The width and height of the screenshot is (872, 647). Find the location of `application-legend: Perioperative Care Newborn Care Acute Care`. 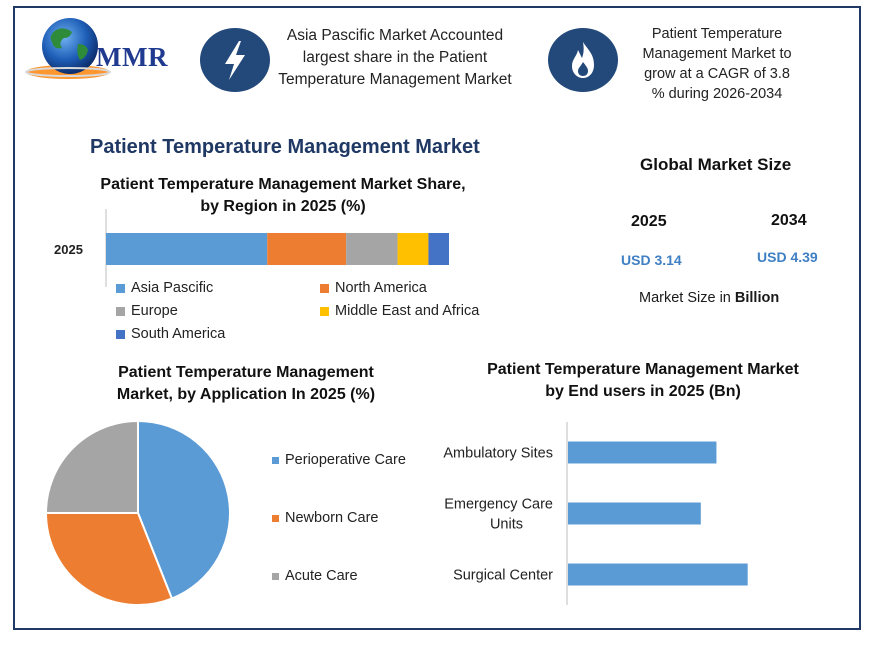

application-legend: Perioperative Care Newborn Care Acute Care is located at coordinates (352, 527).